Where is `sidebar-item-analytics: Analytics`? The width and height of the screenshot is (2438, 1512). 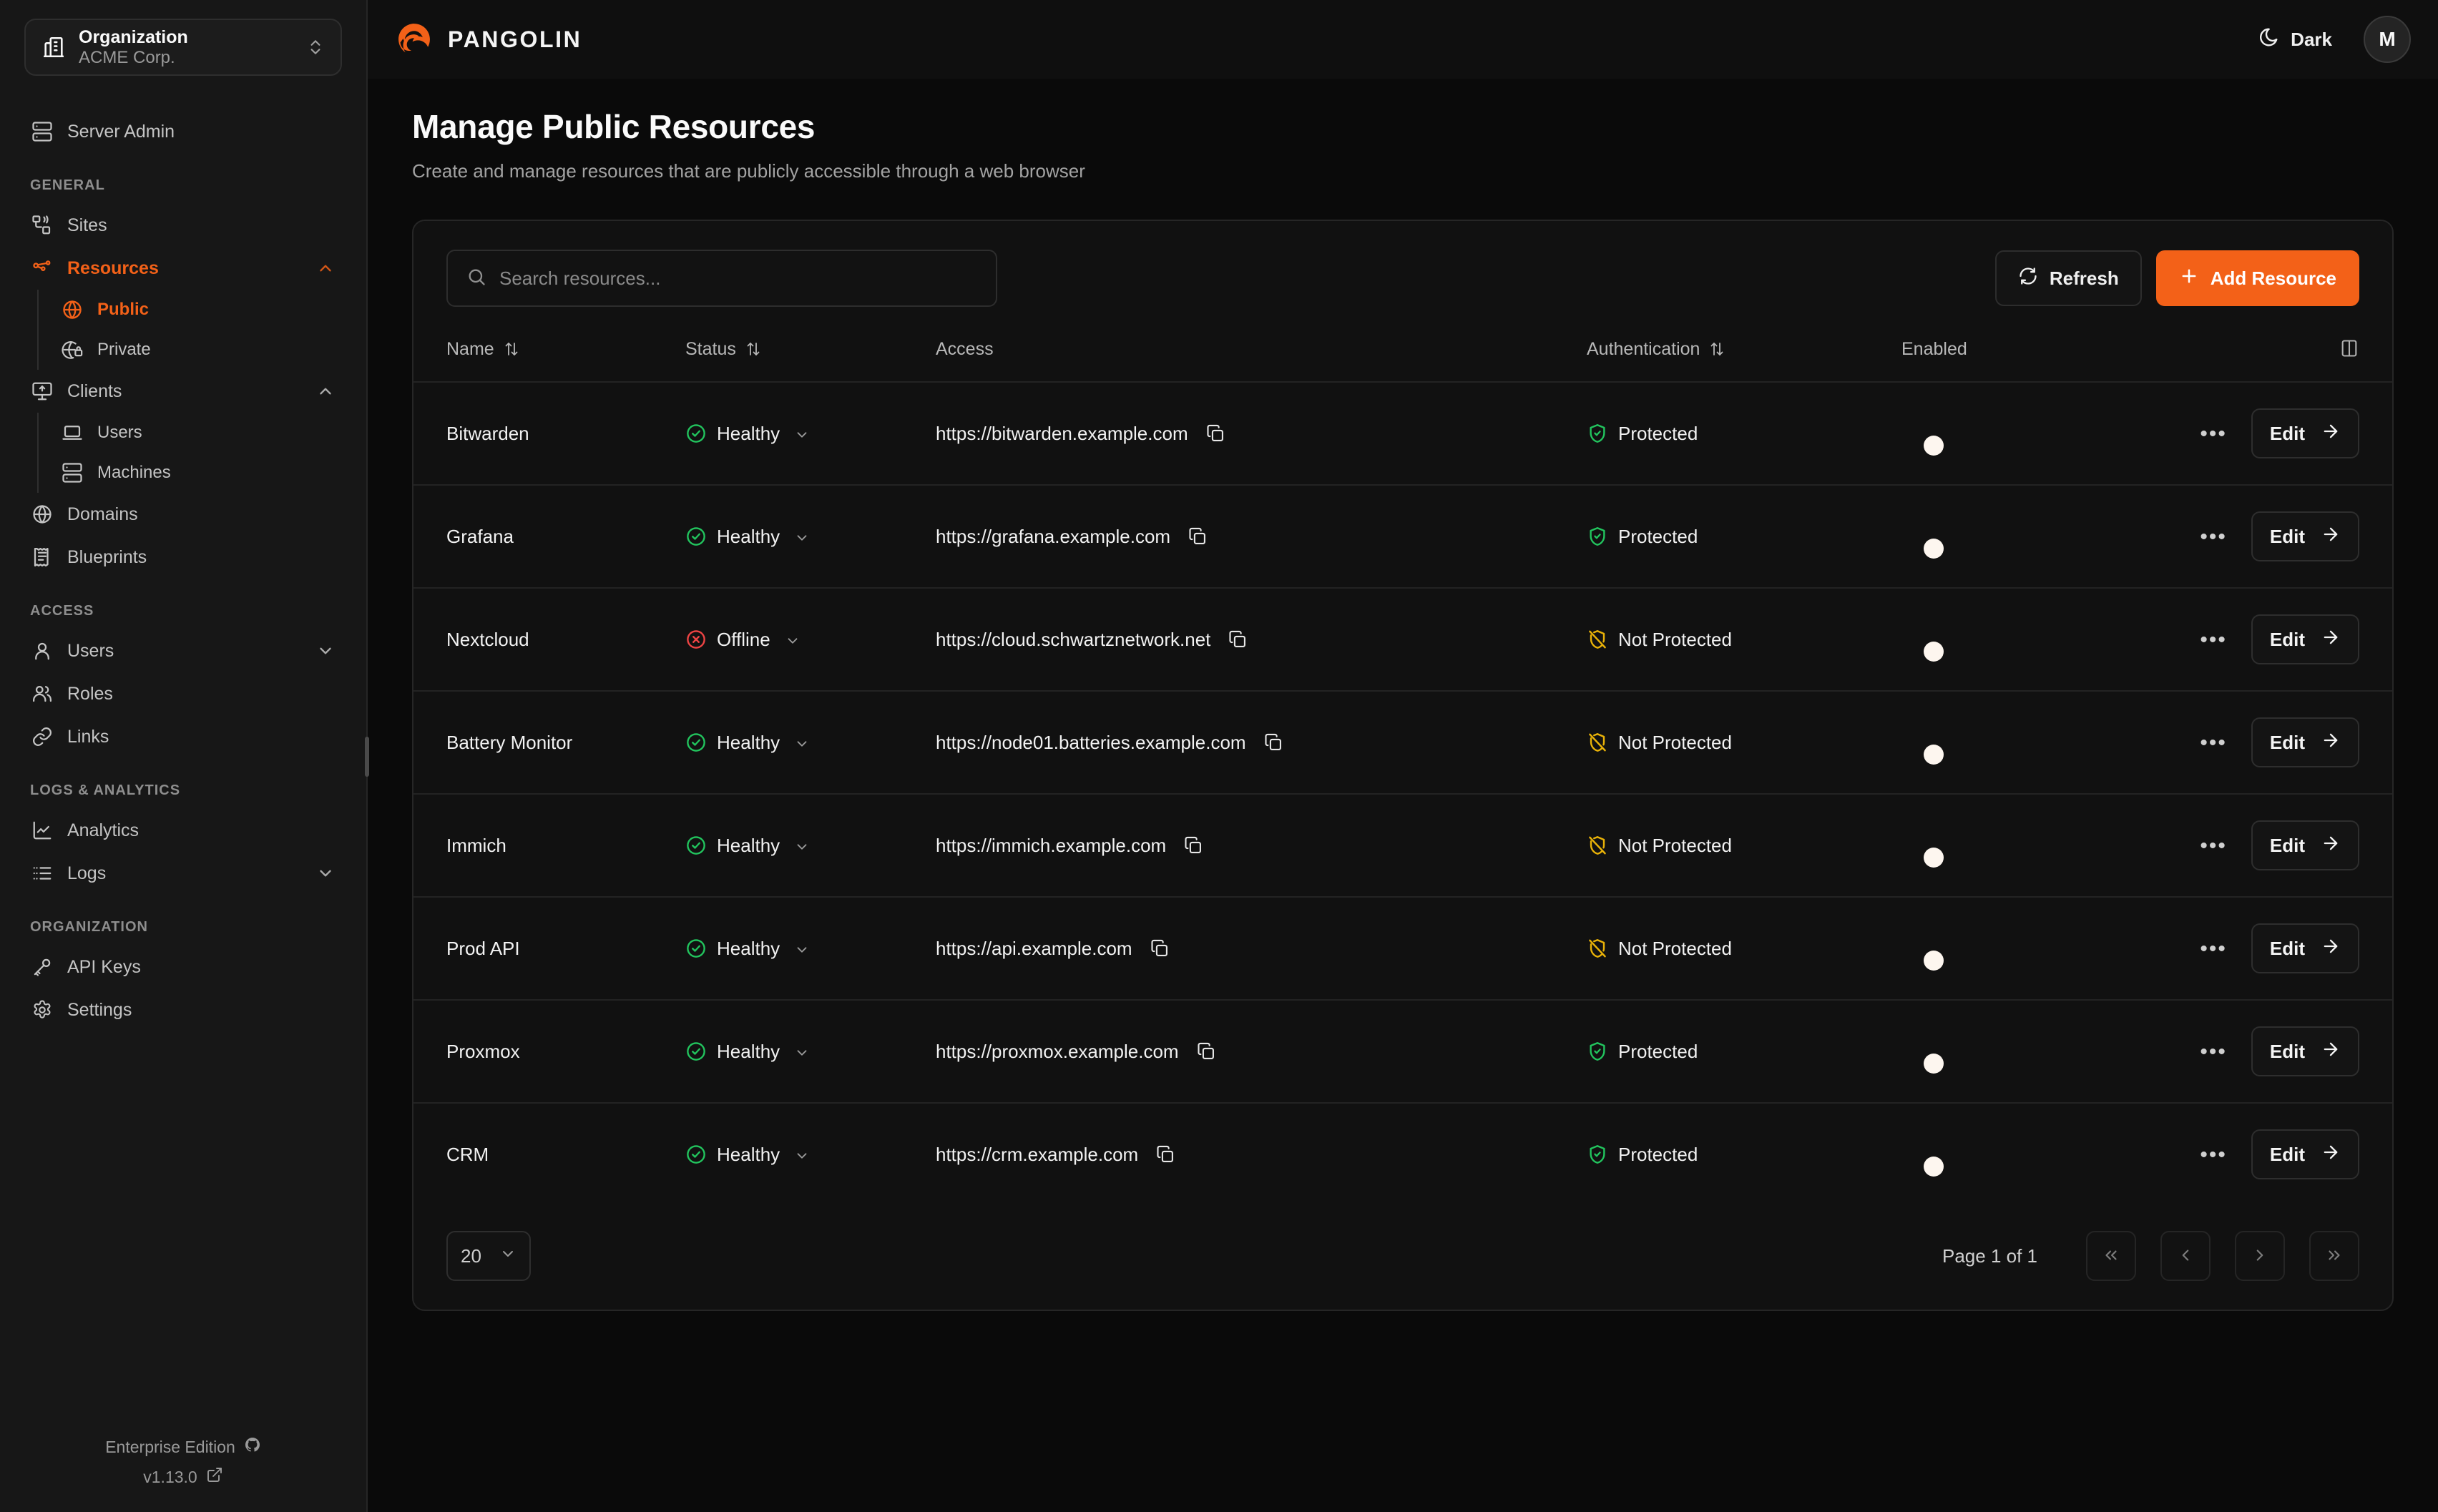 sidebar-item-analytics: Analytics is located at coordinates (183, 830).